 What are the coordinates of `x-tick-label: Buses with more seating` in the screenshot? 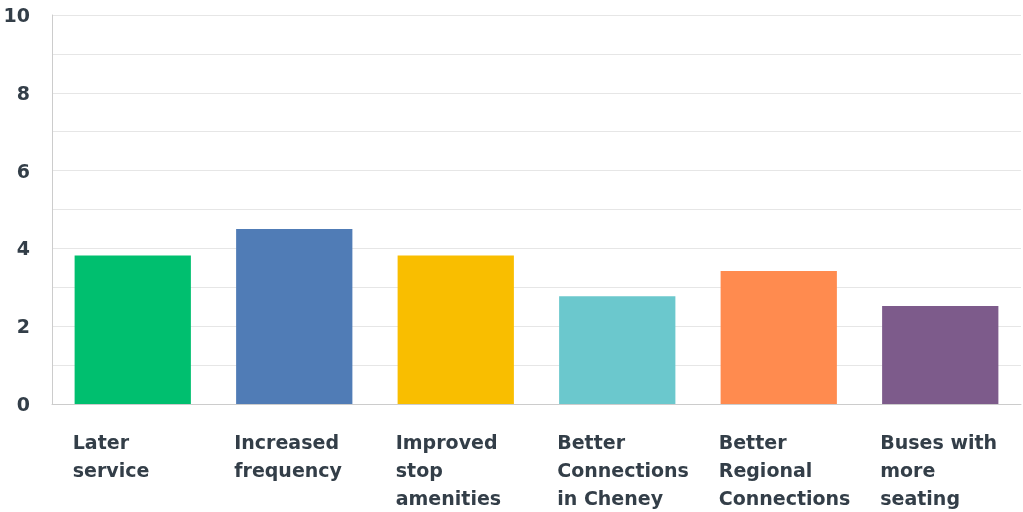 It's located at (939, 470).